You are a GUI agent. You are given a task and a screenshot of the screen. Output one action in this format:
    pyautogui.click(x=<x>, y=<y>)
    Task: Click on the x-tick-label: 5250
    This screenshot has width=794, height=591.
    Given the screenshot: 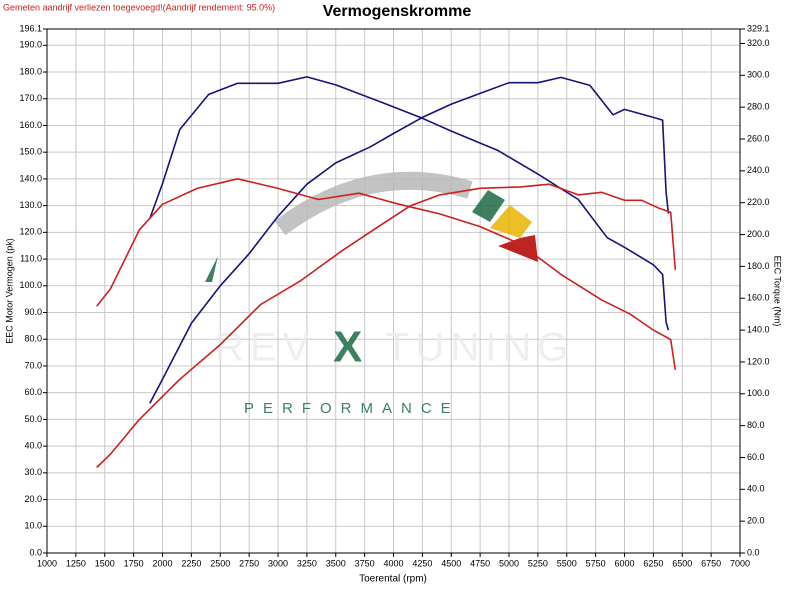 What is the action you would take?
    pyautogui.click(x=538, y=563)
    